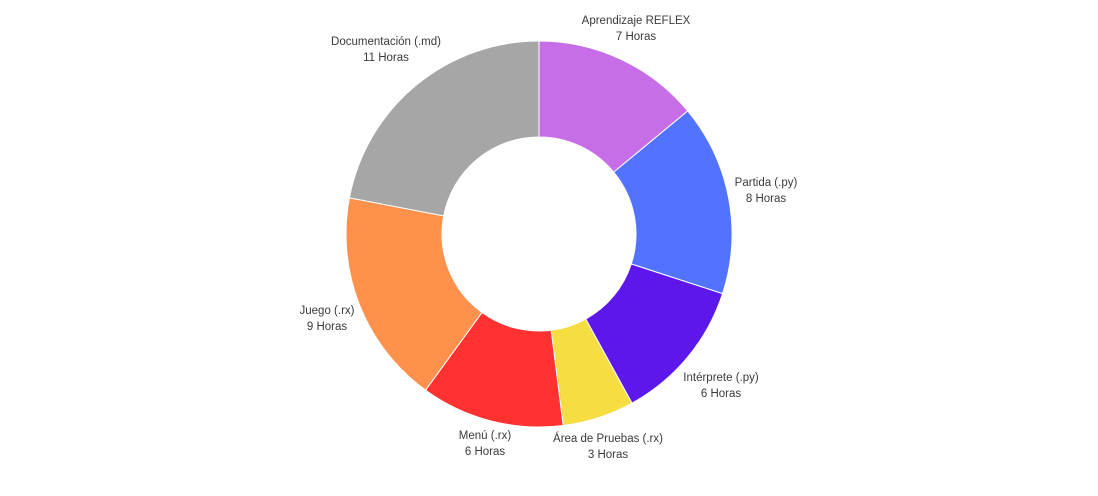 The height and width of the screenshot is (496, 1098). Describe the element at coordinates (327, 327) in the screenshot. I see `slice-label-value: 9 Horas` at that location.